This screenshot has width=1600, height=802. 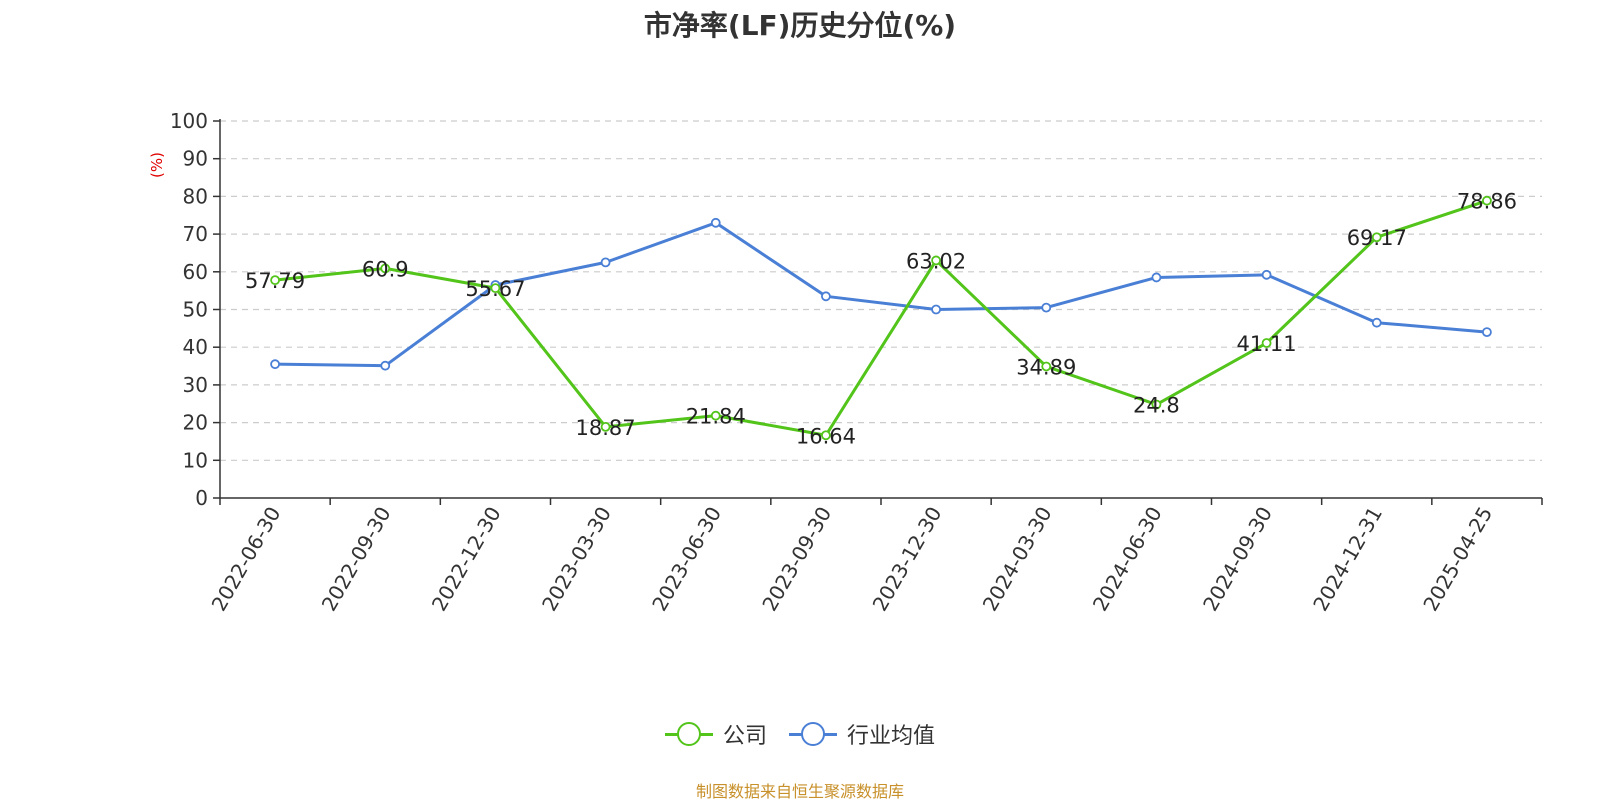 I want to click on data-label: 63.02, so click(x=936, y=261).